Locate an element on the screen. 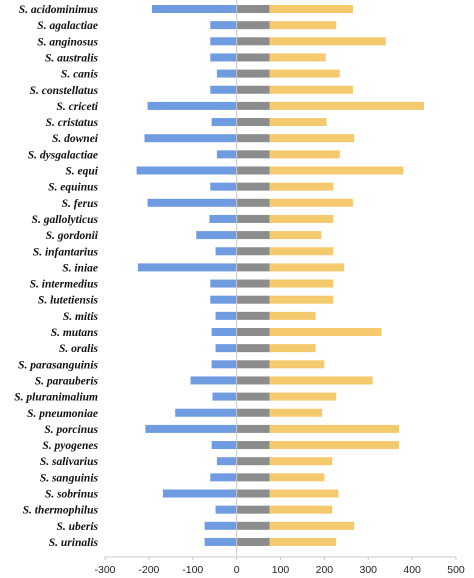 The height and width of the screenshot is (578, 474). category-label: S. intermedius is located at coordinates (64, 285).